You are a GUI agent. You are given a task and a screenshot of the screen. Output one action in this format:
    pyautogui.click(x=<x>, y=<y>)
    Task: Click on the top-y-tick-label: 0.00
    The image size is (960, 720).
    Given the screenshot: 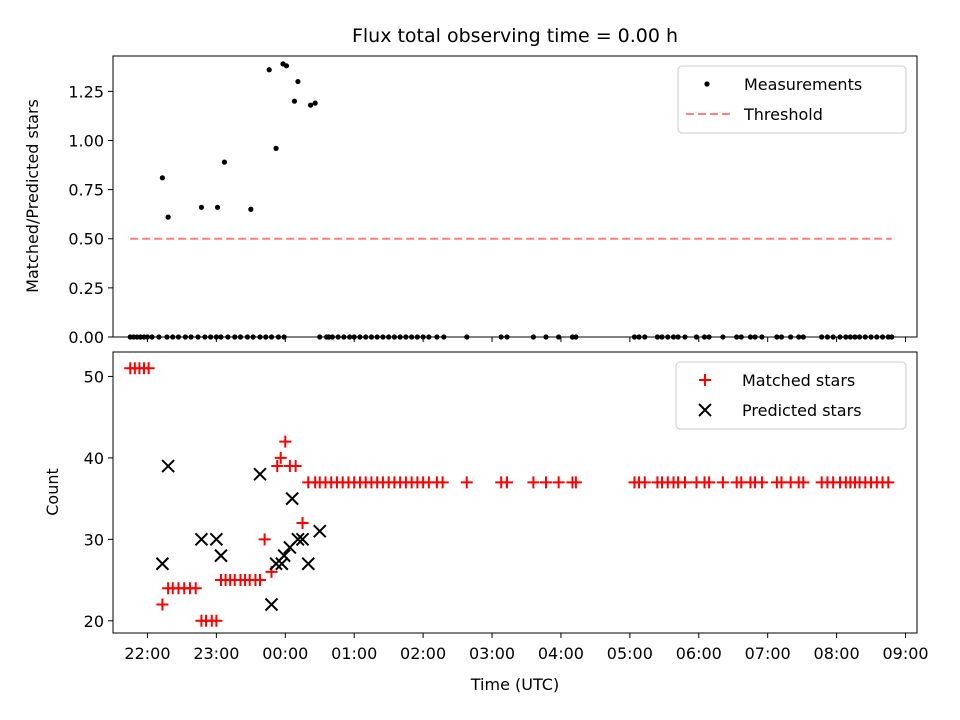 What is the action you would take?
    pyautogui.click(x=86, y=337)
    